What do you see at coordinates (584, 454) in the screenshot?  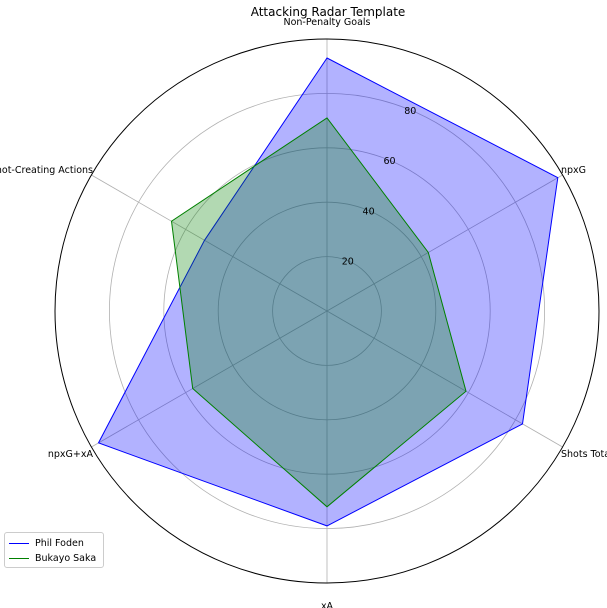 I see `axis-label-2: Shots Total` at bounding box center [584, 454].